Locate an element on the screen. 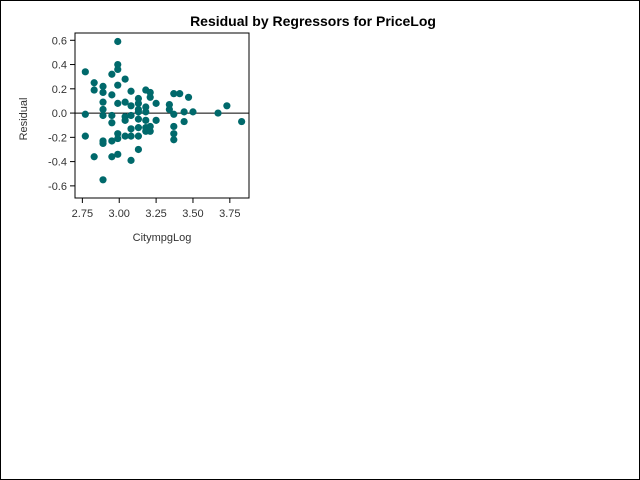 The height and width of the screenshot is (480, 640). x-tick-label: 3.25 is located at coordinates (155, 214).